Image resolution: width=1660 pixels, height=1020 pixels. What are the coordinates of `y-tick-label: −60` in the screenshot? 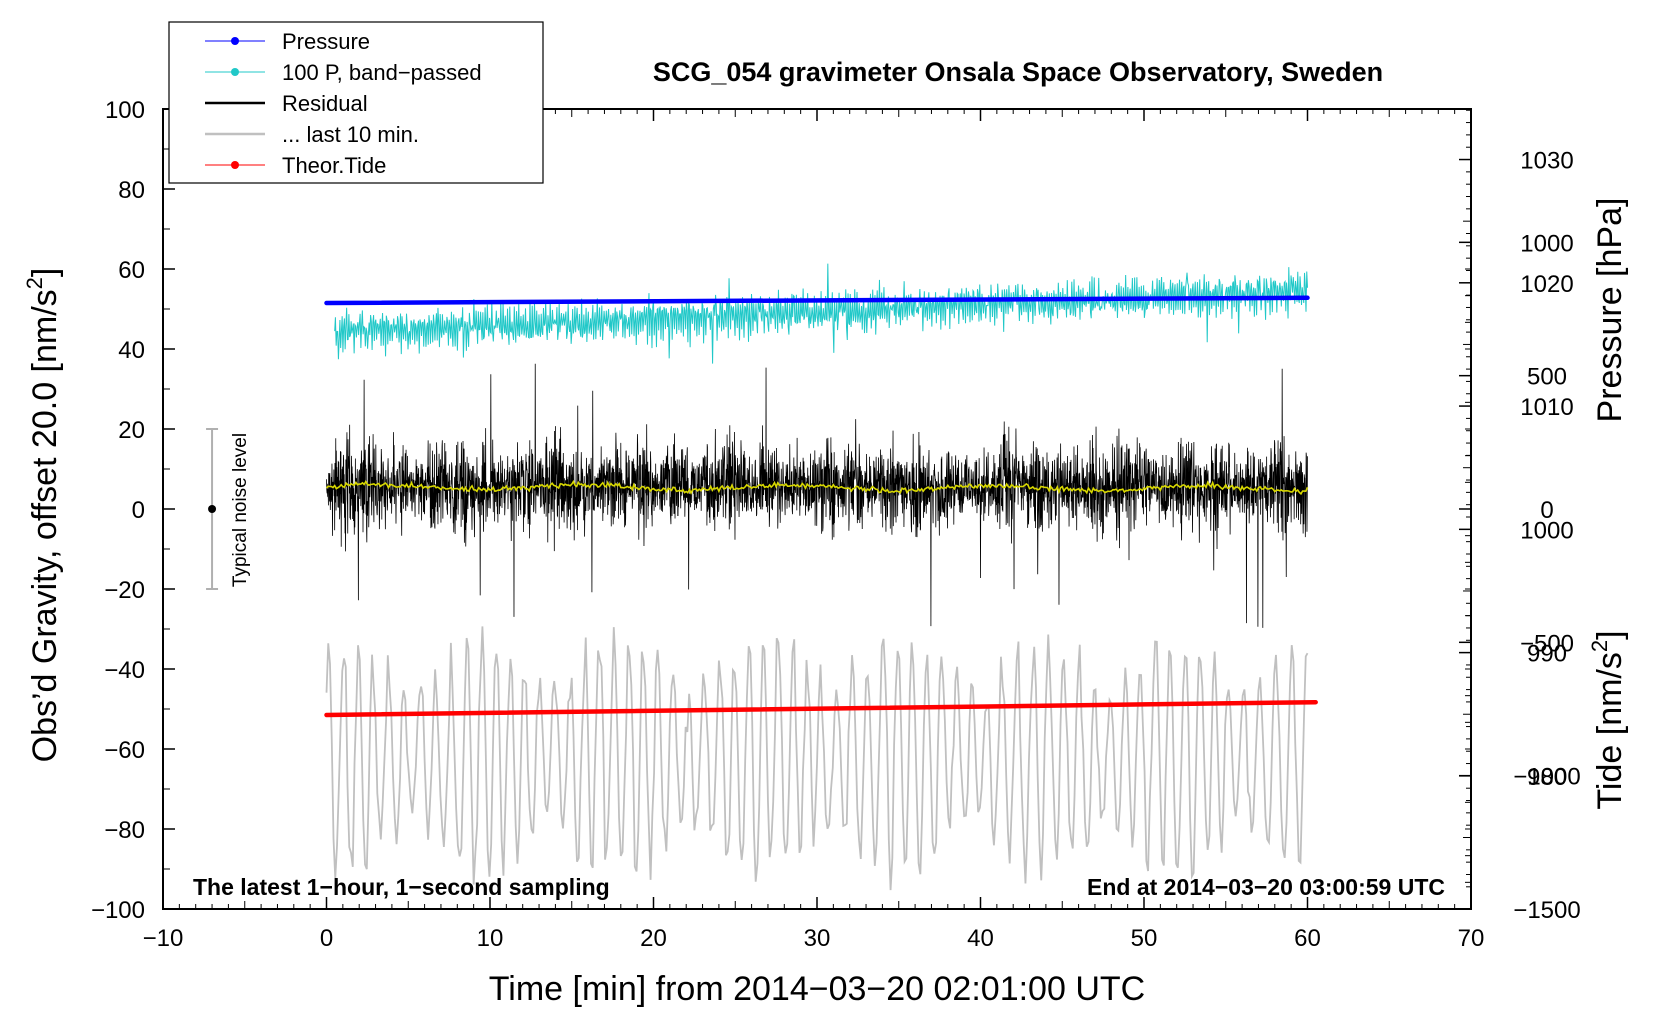 It's located at (124, 750).